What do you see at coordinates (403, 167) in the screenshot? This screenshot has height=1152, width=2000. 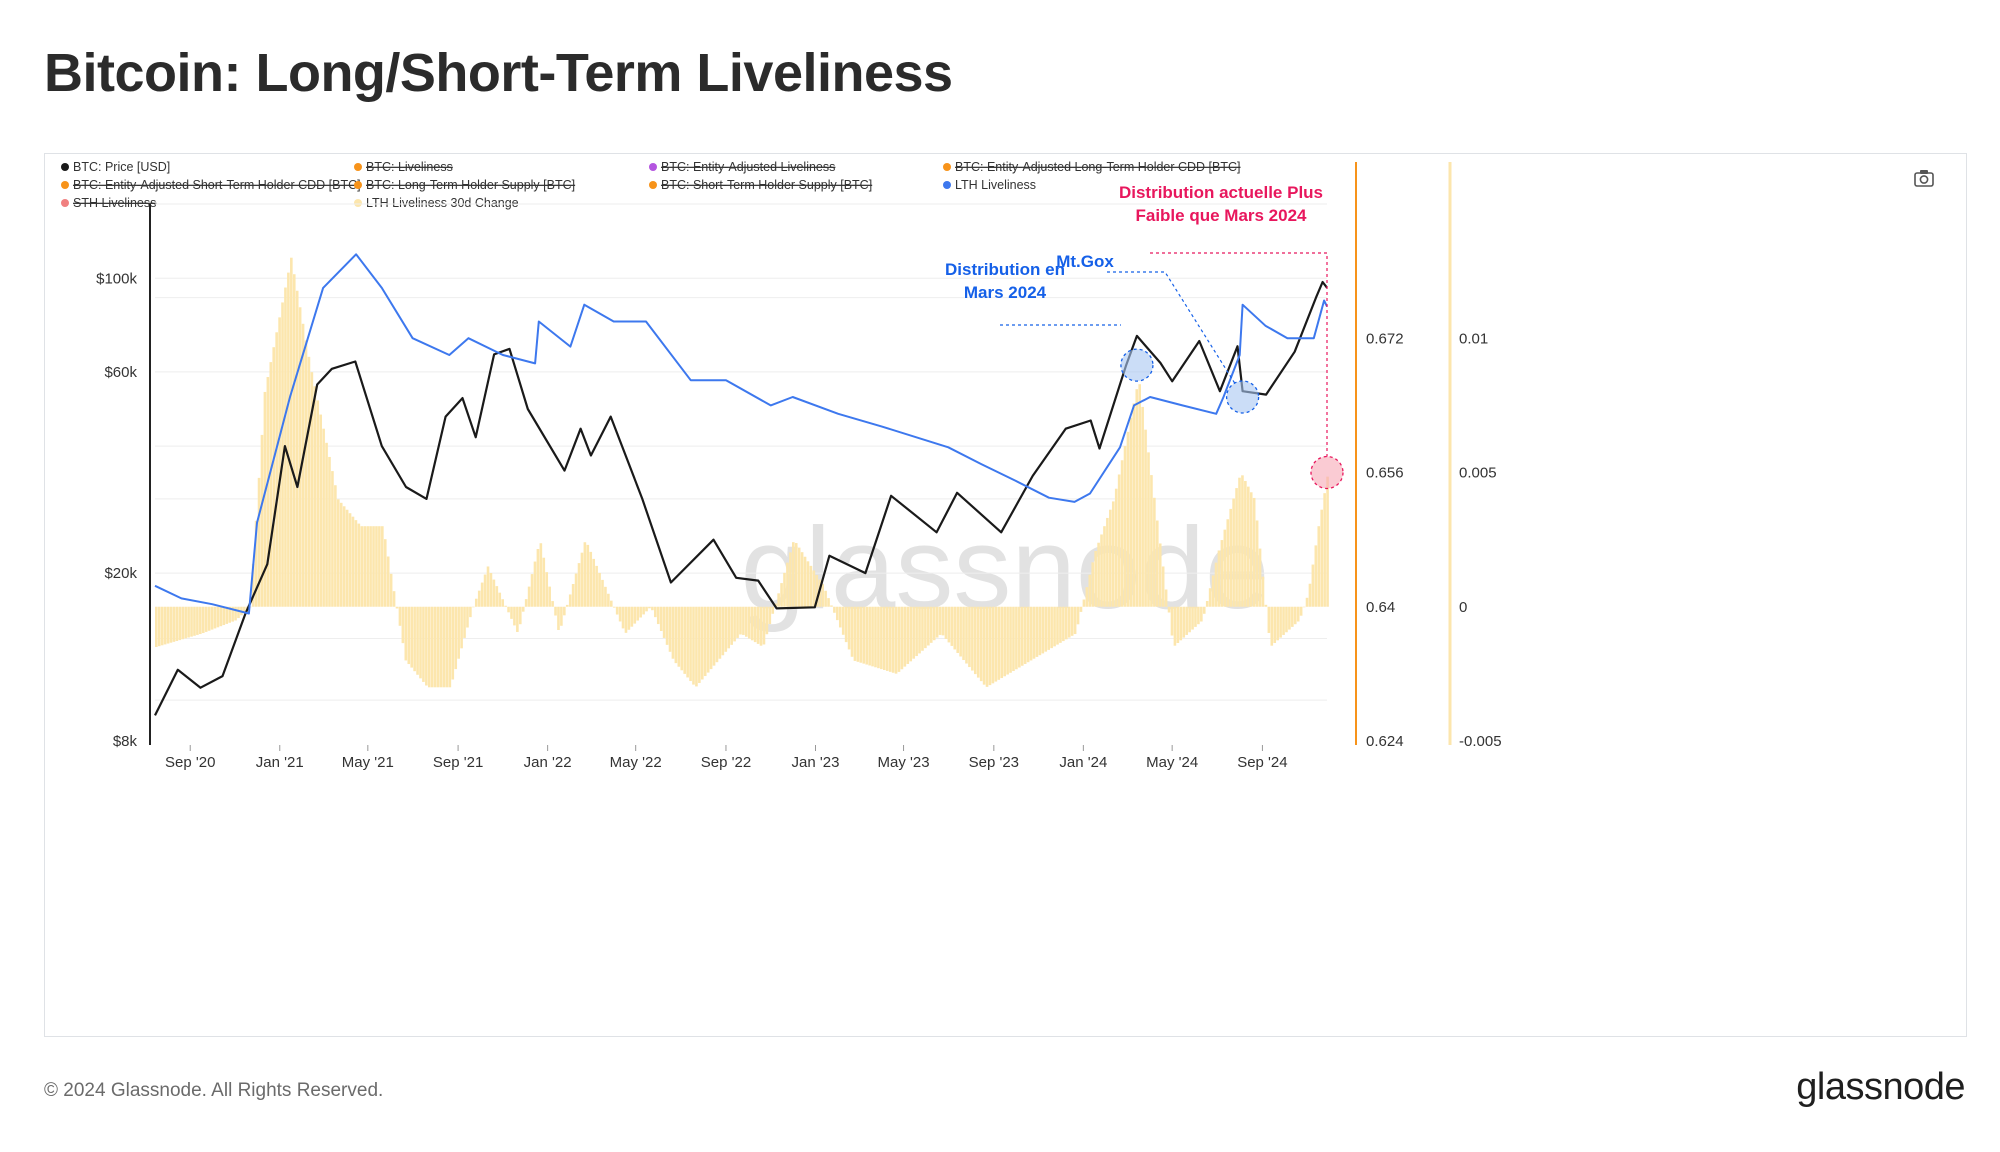 I see `legend-item-btc-liveliness: BTC: Liveliness` at bounding box center [403, 167].